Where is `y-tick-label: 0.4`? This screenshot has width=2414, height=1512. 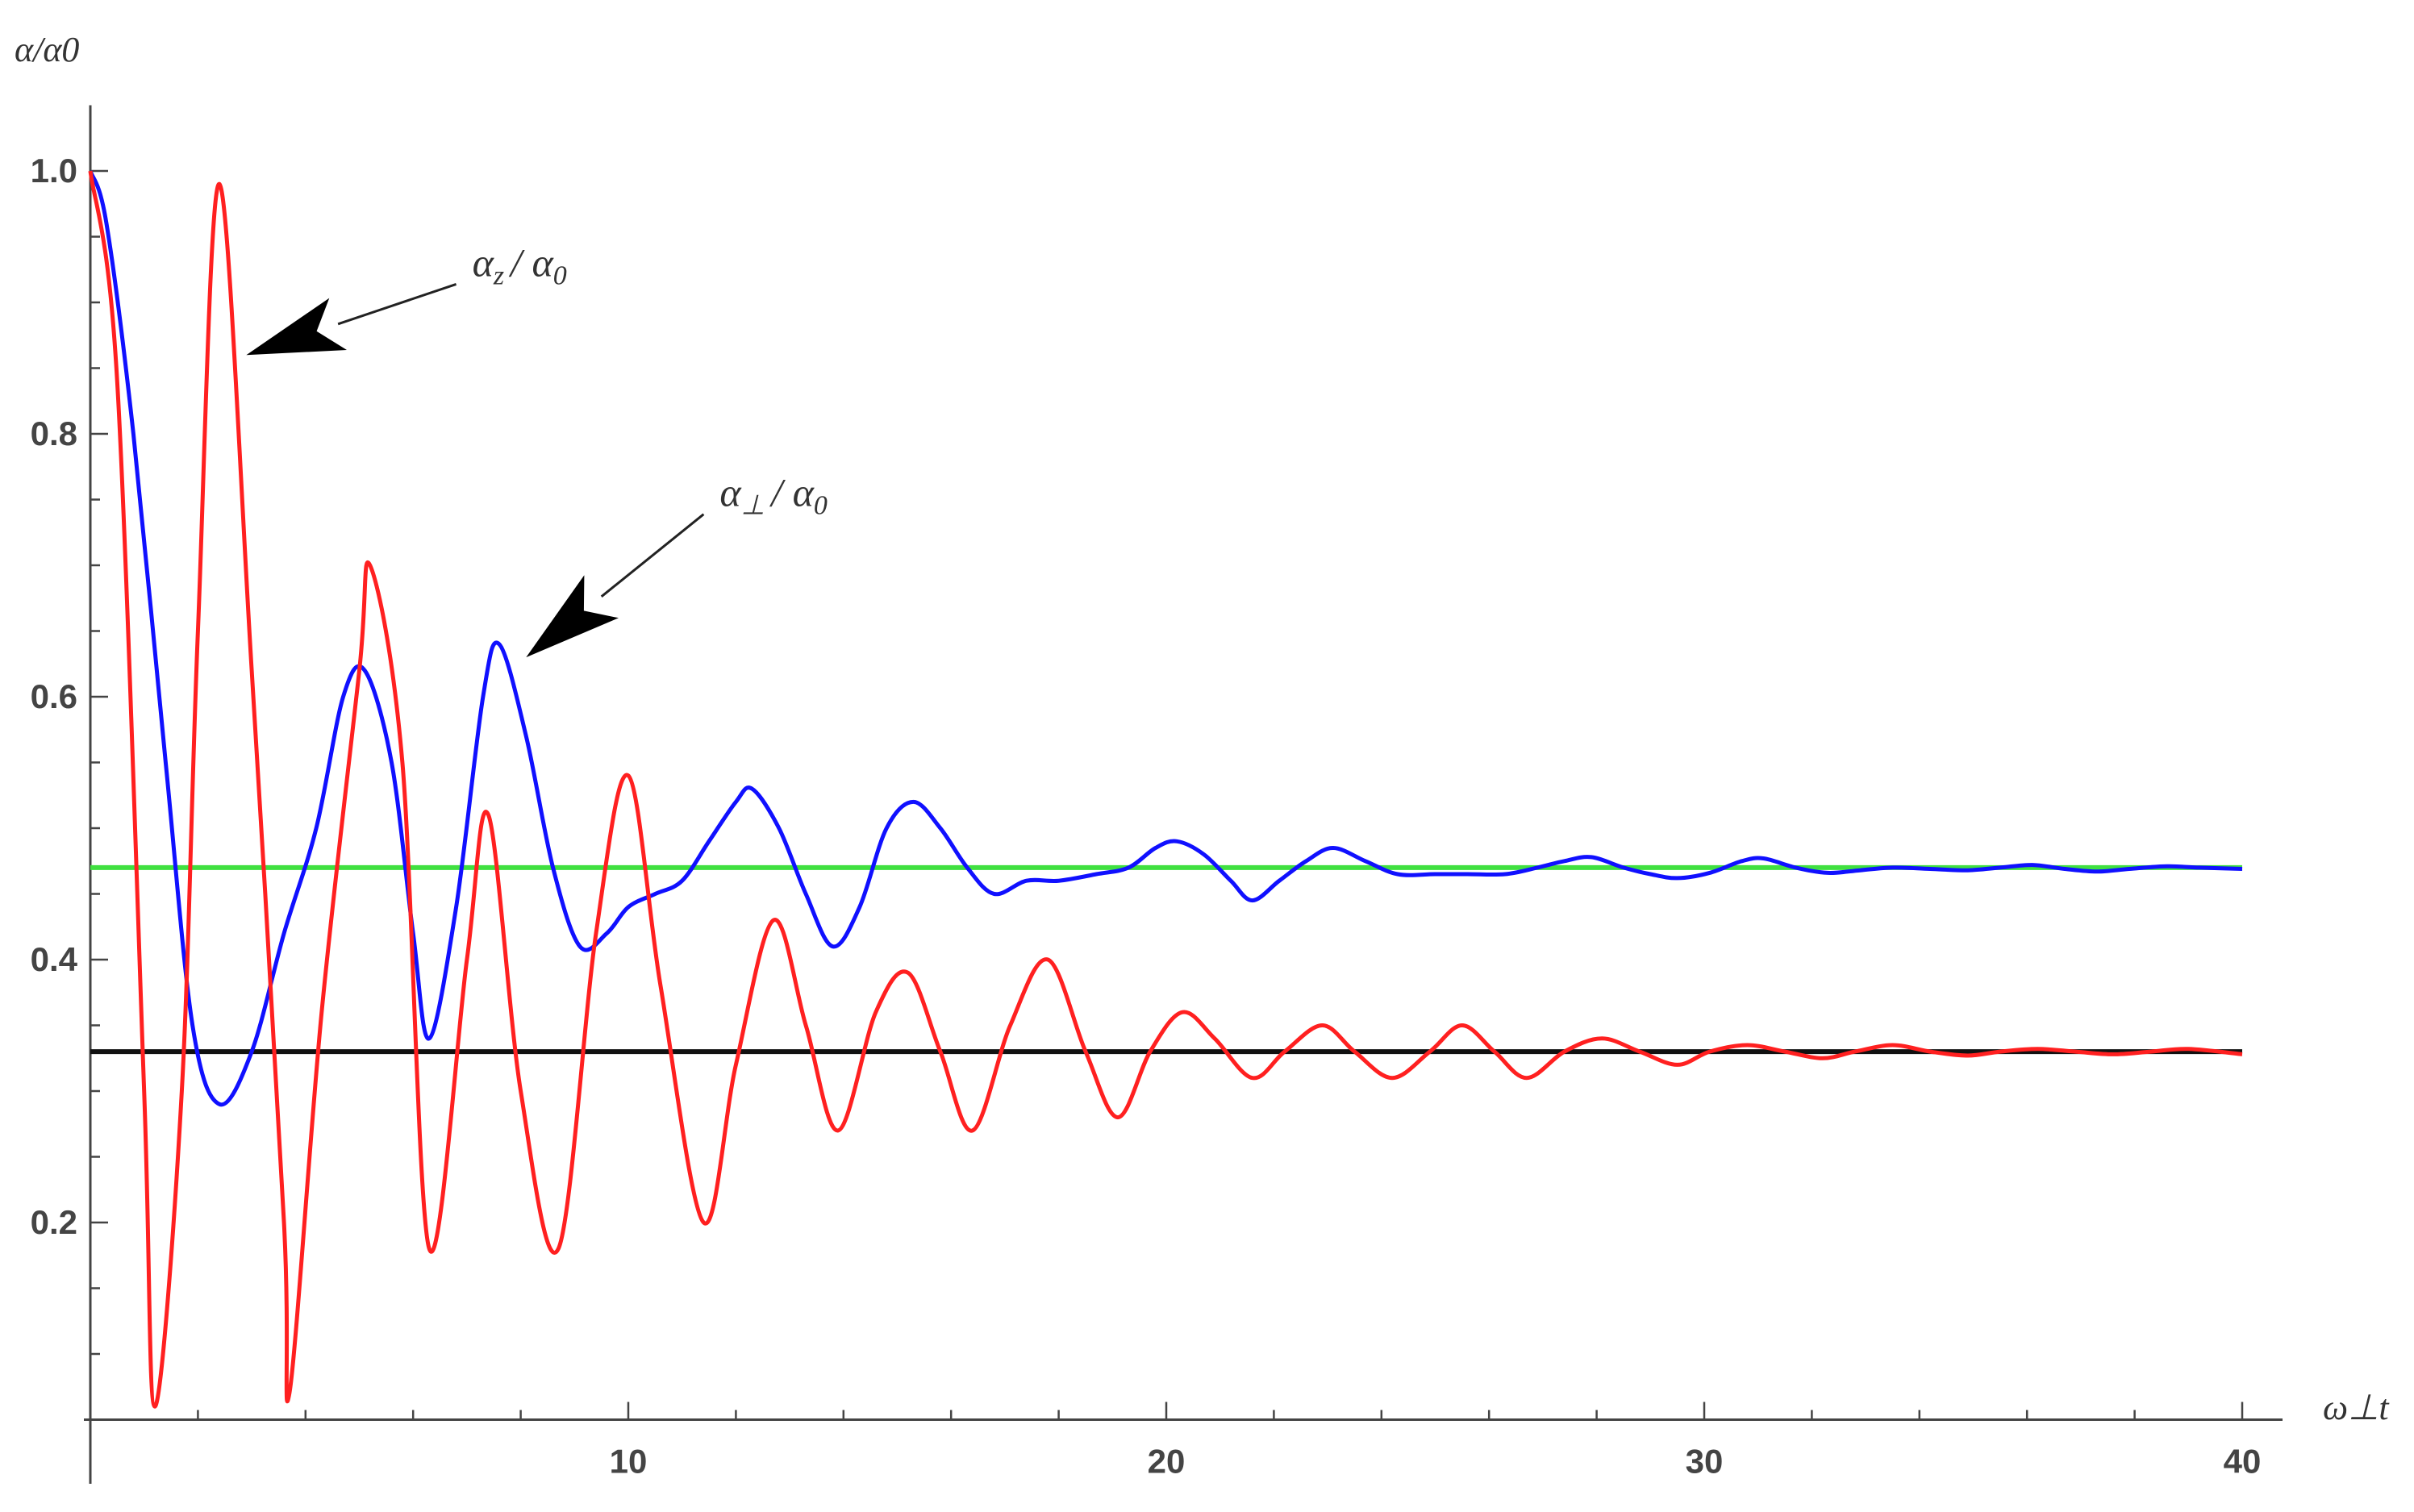 y-tick-label: 0.4 is located at coordinates (54, 959).